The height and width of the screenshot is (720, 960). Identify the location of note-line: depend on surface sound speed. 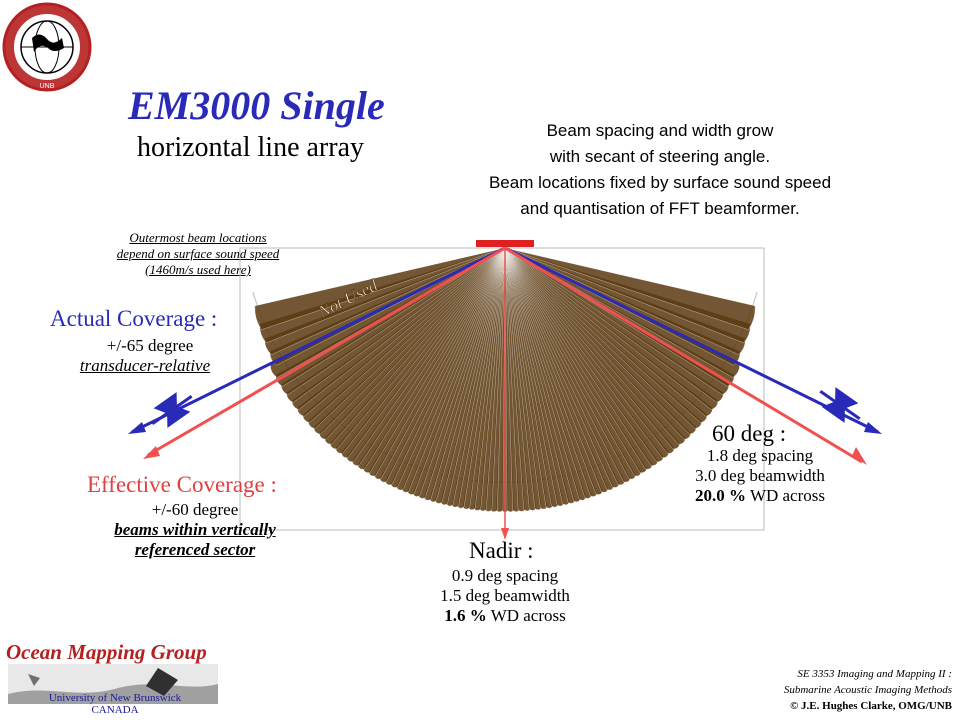
(198, 253).